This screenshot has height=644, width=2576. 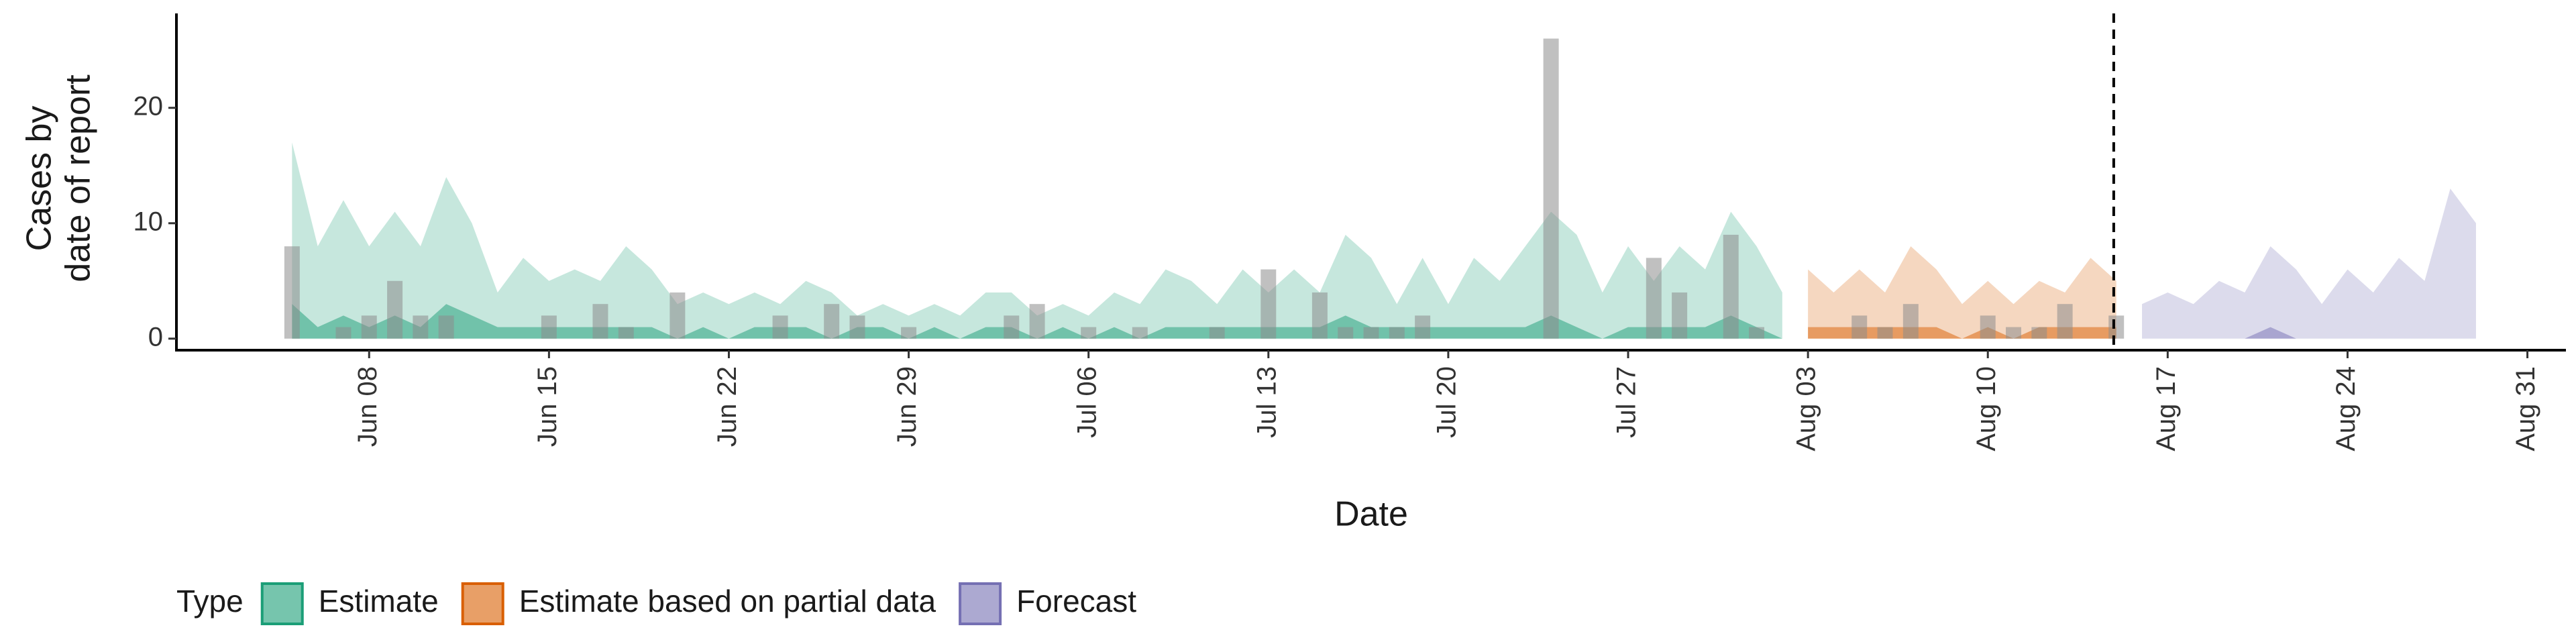 I want to click on x-axis-title: Date, so click(x=1371, y=514).